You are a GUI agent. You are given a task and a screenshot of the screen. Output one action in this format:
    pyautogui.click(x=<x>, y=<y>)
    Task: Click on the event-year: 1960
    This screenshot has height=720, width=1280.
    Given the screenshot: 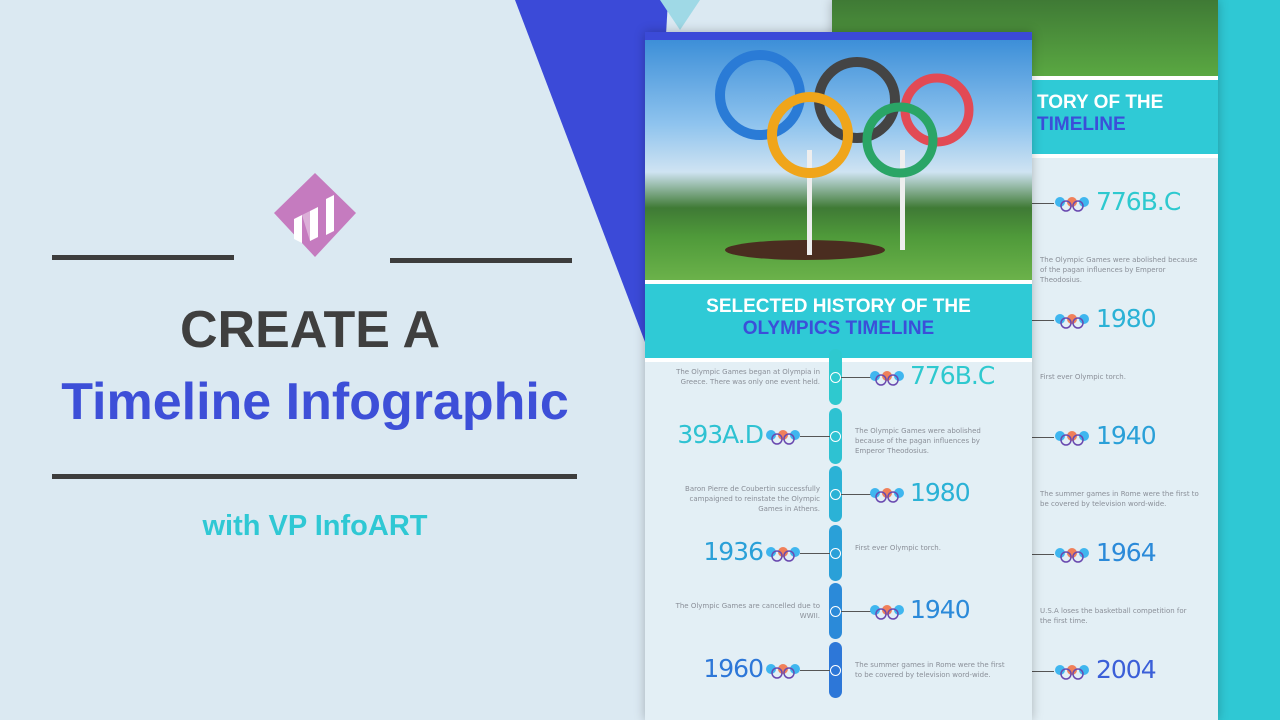 What is the action you would take?
    pyautogui.click(x=733, y=668)
    